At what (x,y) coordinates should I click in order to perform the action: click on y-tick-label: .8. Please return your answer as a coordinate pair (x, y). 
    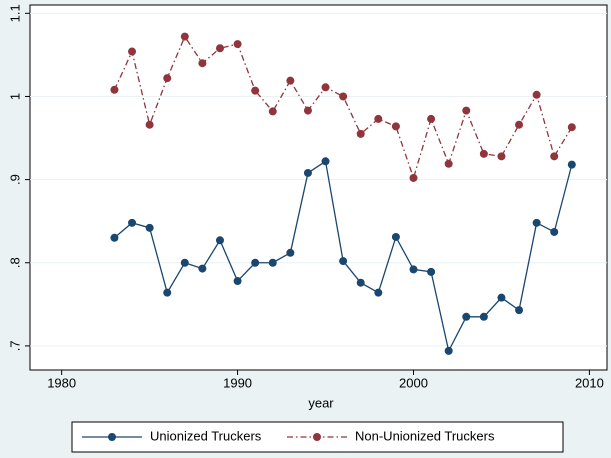
    Looking at the image, I should click on (14, 262).